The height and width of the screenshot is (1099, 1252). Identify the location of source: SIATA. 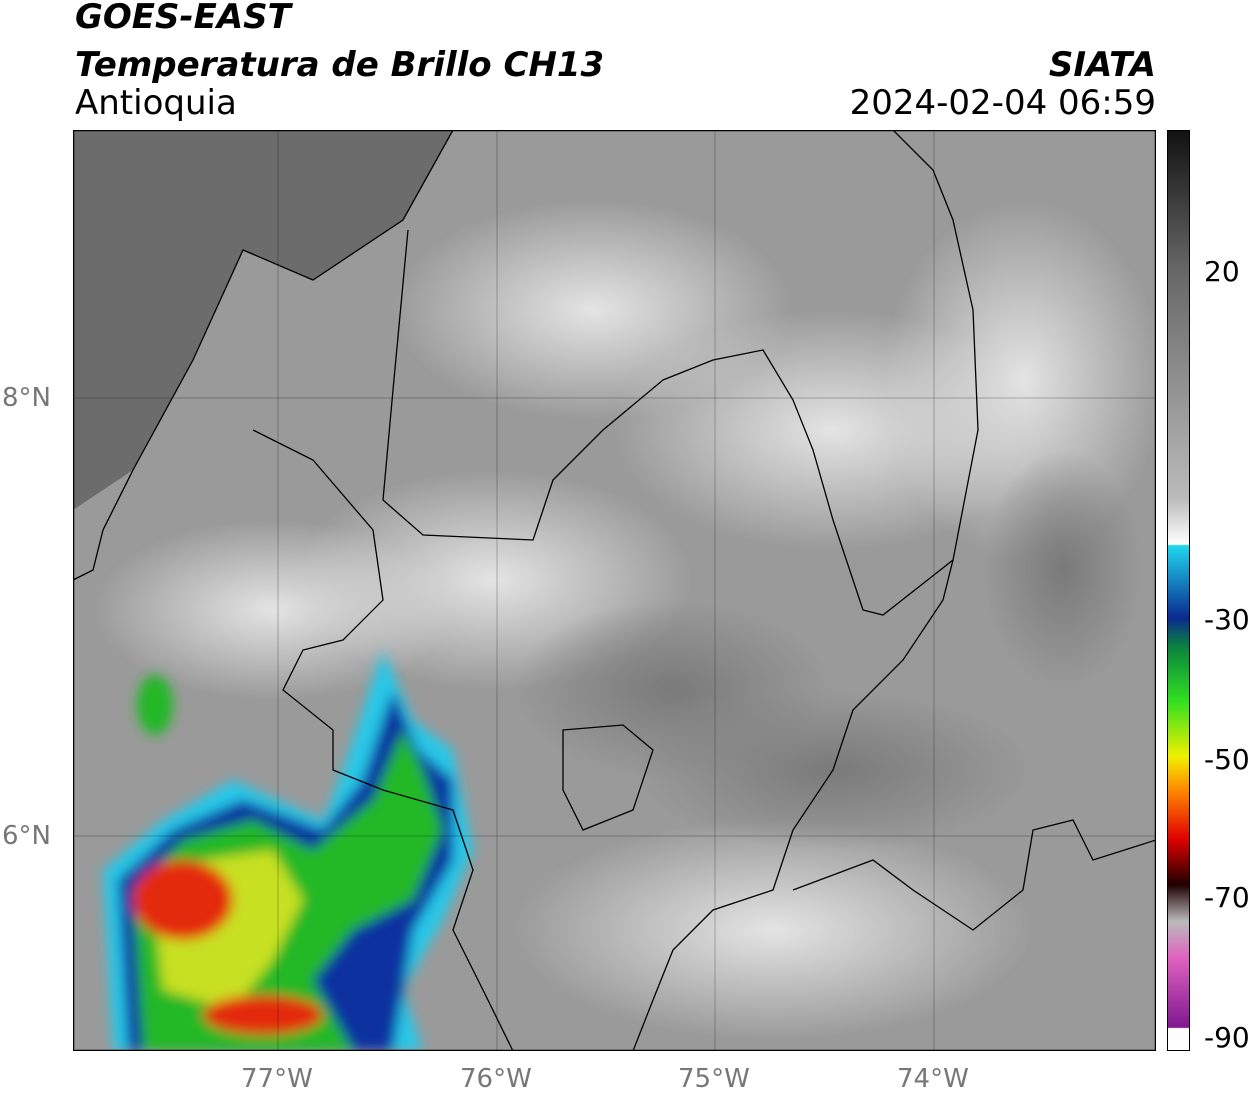
(1102, 65).